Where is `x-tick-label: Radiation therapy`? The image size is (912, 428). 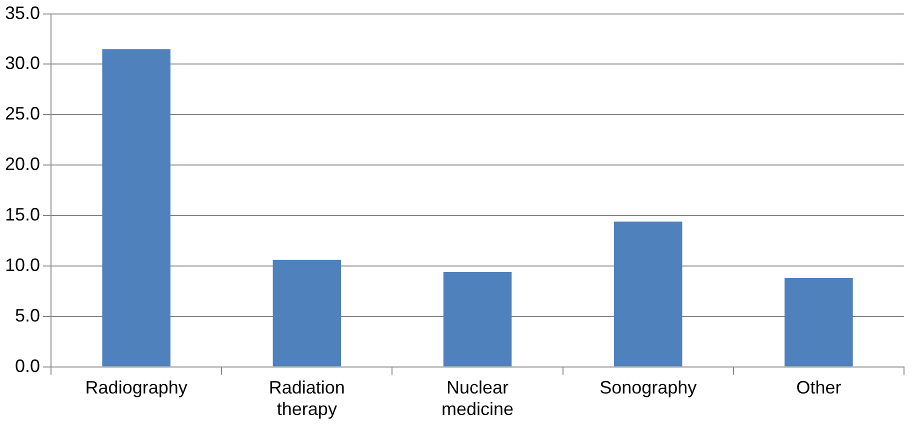 x-tick-label: Radiation therapy is located at coordinates (306, 399).